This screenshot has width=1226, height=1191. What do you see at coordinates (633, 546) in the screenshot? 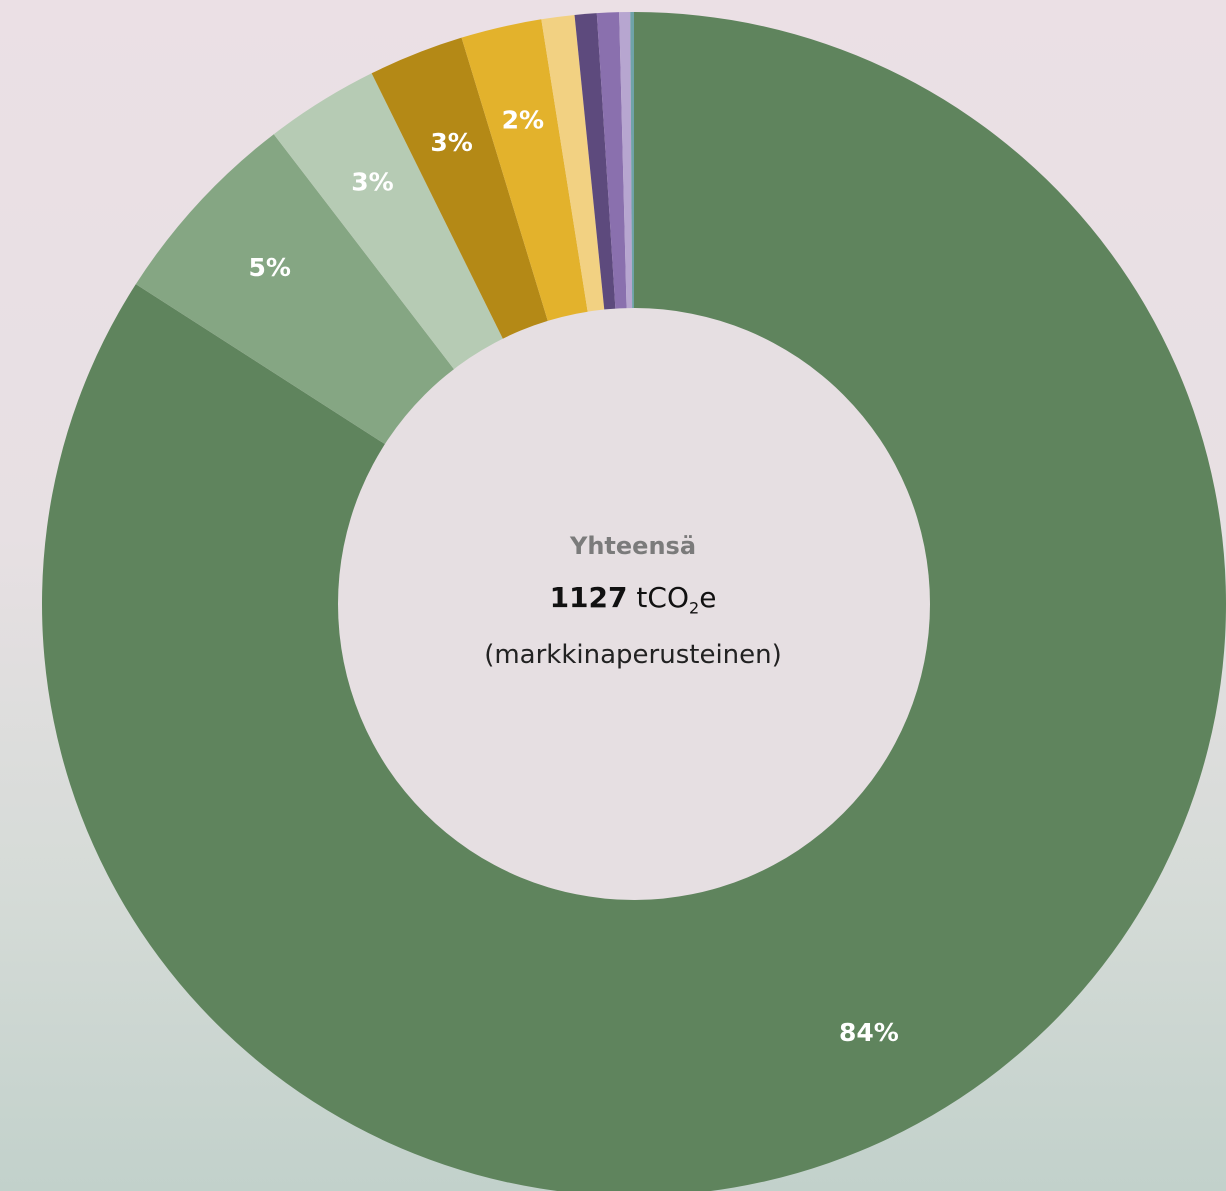
I see `center-heading: Yhteensä` at bounding box center [633, 546].